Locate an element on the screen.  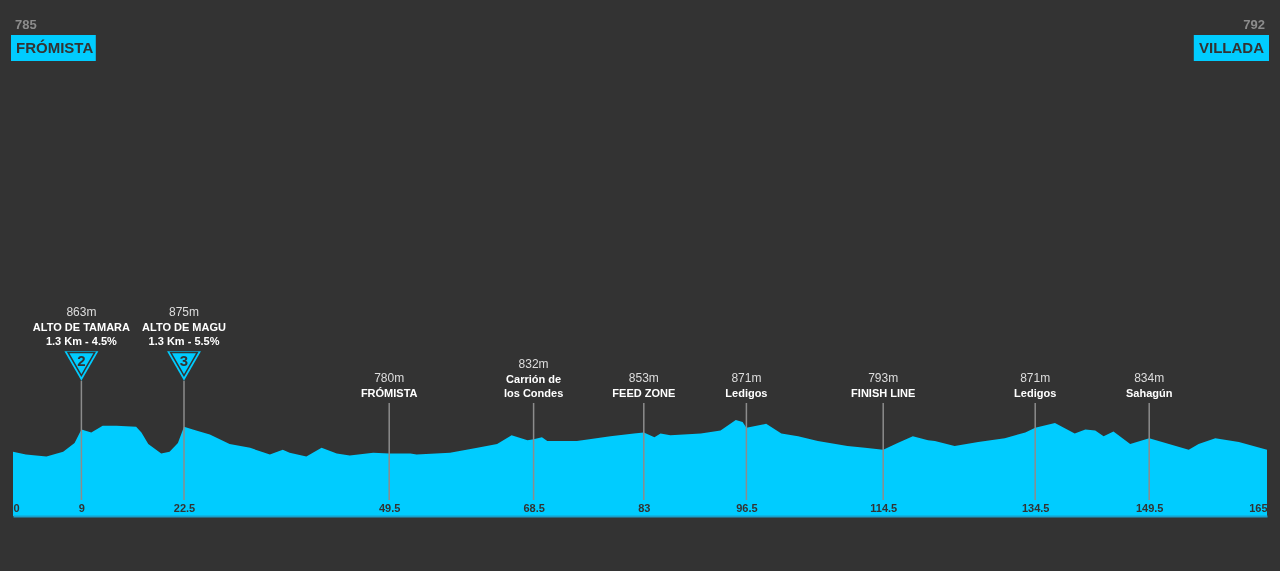
x-tick-label: 149.5 is located at coordinates (1149, 507).